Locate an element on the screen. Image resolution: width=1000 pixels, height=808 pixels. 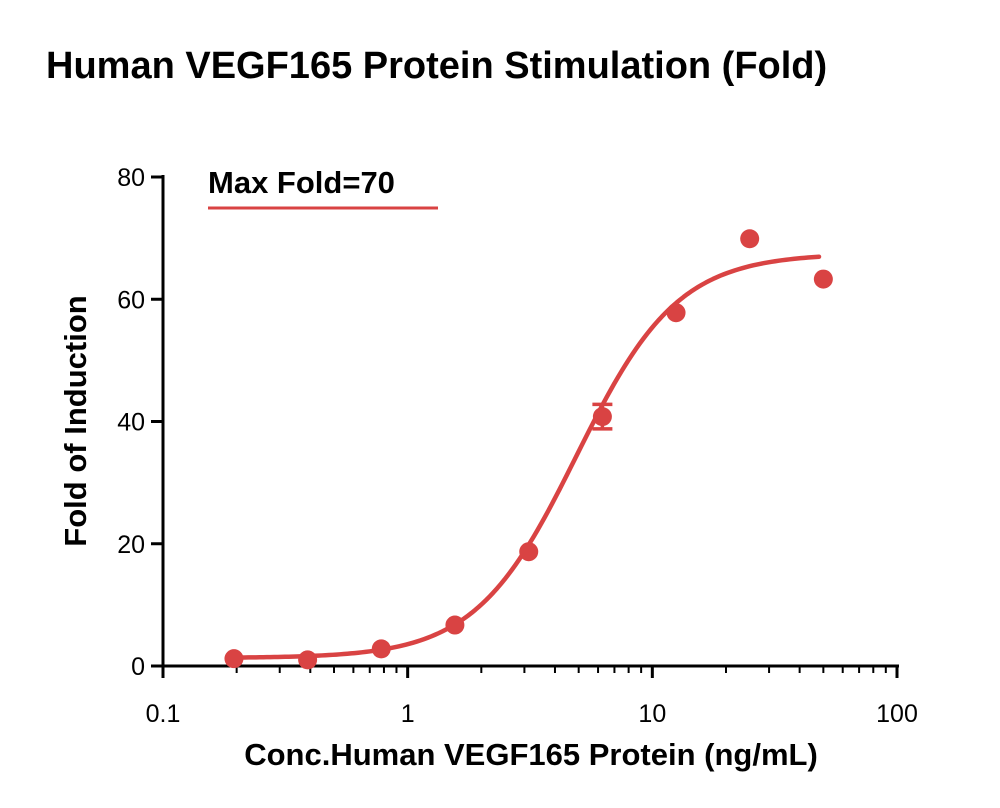
x-axis-label: Conc.Human VEGF165 Protein (ng/mL) is located at coordinates (531, 754).